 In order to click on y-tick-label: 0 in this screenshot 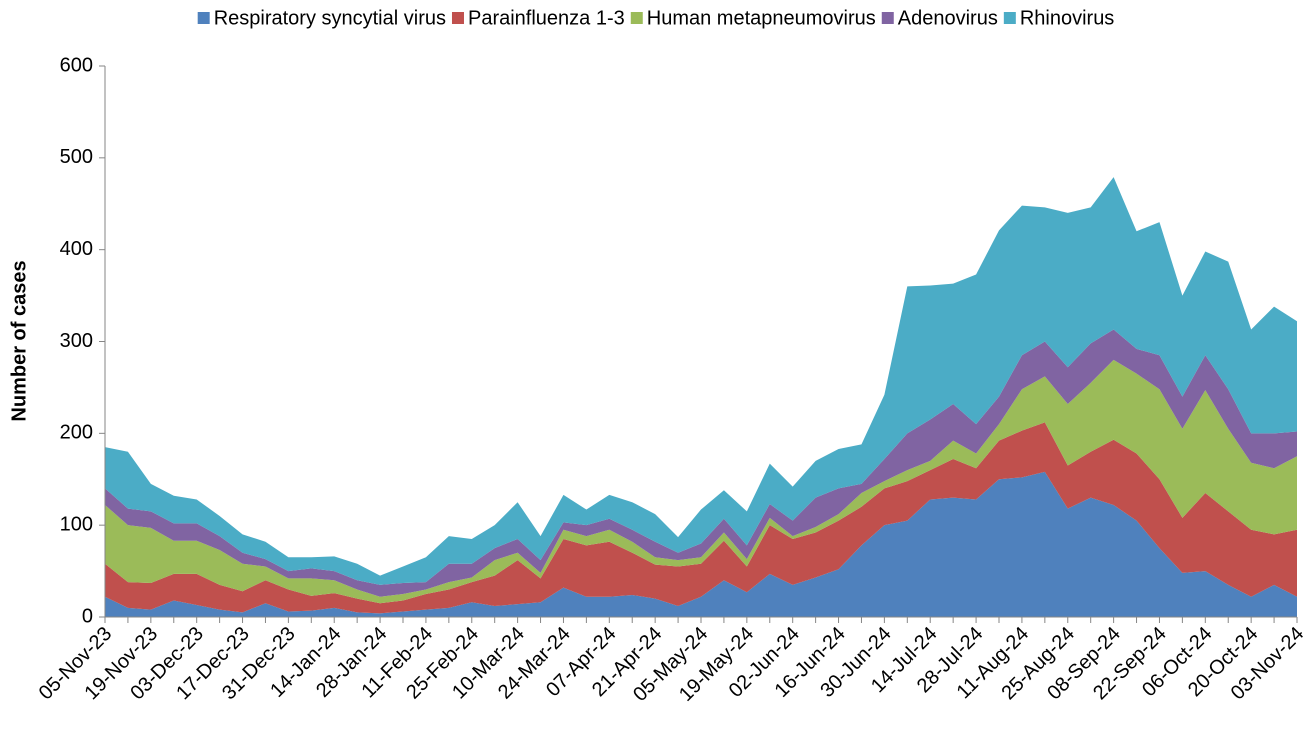, I will do `click(87, 616)`.